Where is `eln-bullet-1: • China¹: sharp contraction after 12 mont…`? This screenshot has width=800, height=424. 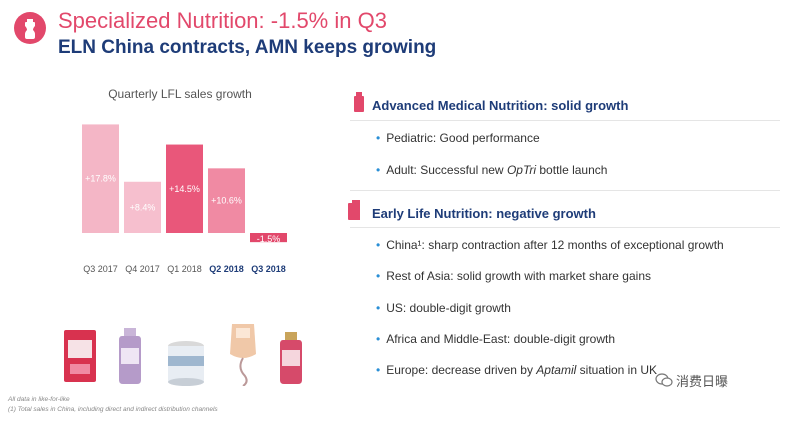
eln-bullet-1: • China¹: sharp contraction after 12 mont… is located at coordinates (550, 245).